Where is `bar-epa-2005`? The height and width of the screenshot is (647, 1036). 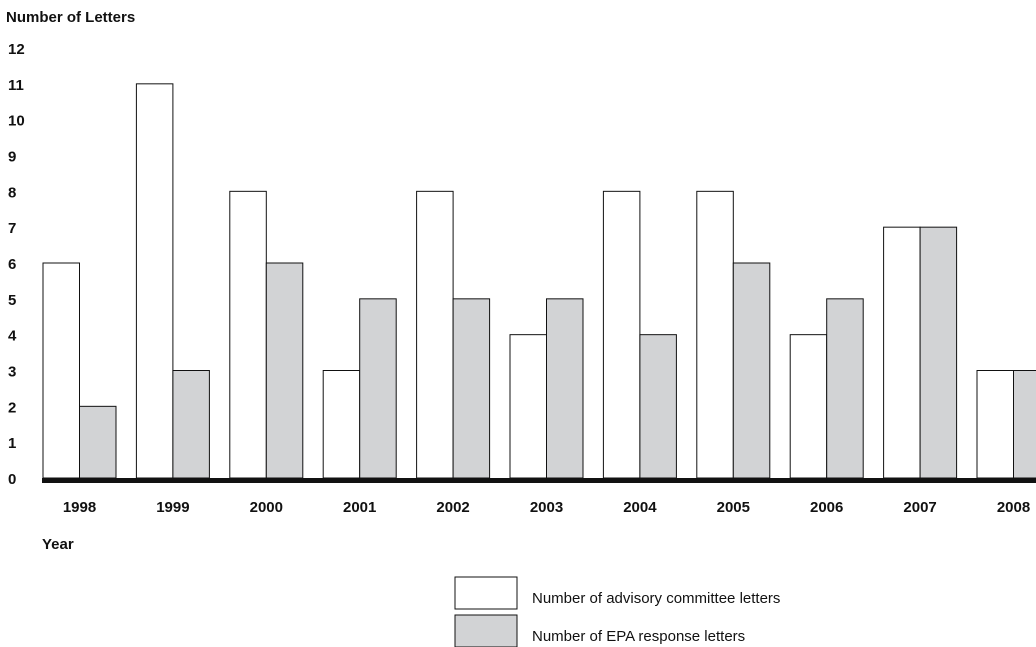 bar-epa-2005 is located at coordinates (751, 370).